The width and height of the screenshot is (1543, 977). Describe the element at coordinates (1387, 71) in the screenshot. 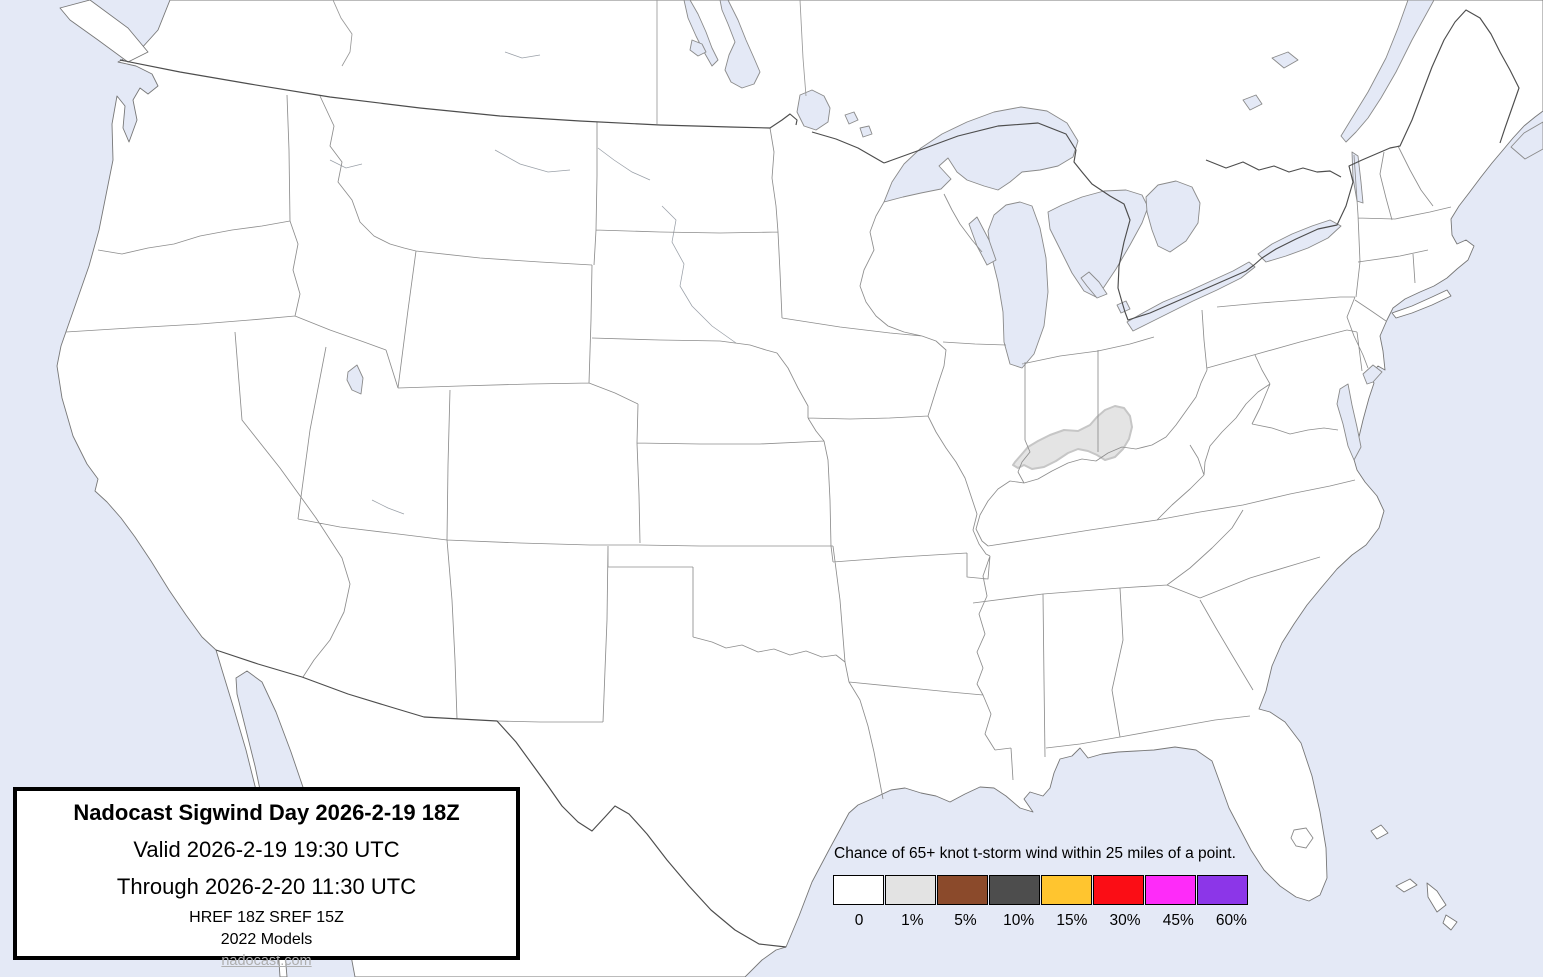

I see `st-lawrence-river` at that location.